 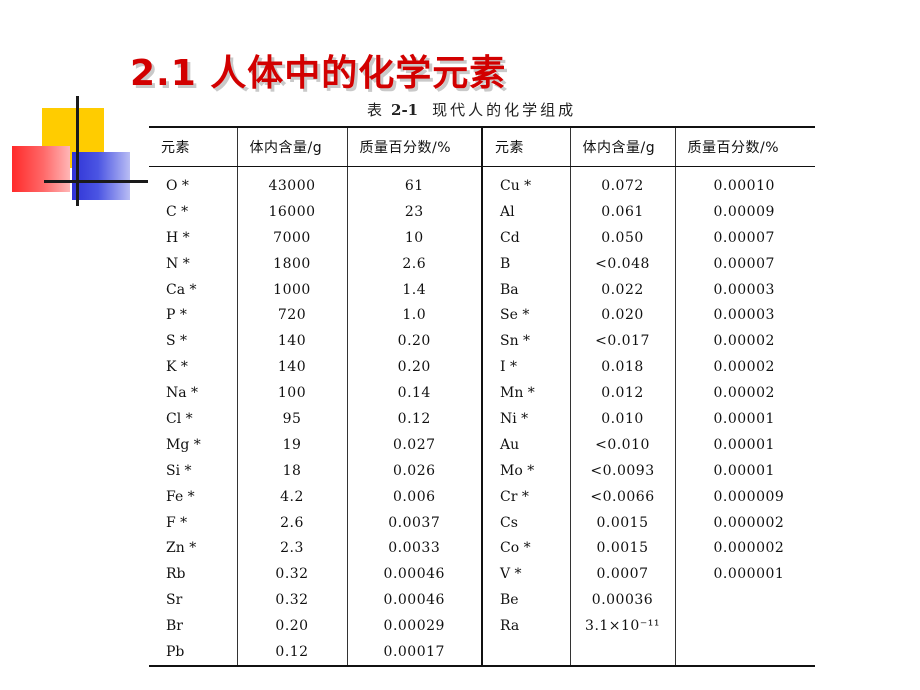 I want to click on cell-element: Cl *, so click(x=193, y=419).